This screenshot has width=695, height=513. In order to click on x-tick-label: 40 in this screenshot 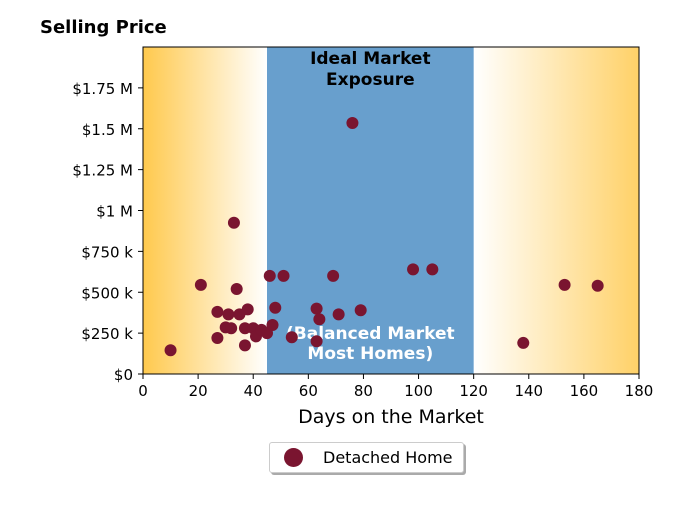, I will do `click(253, 391)`.